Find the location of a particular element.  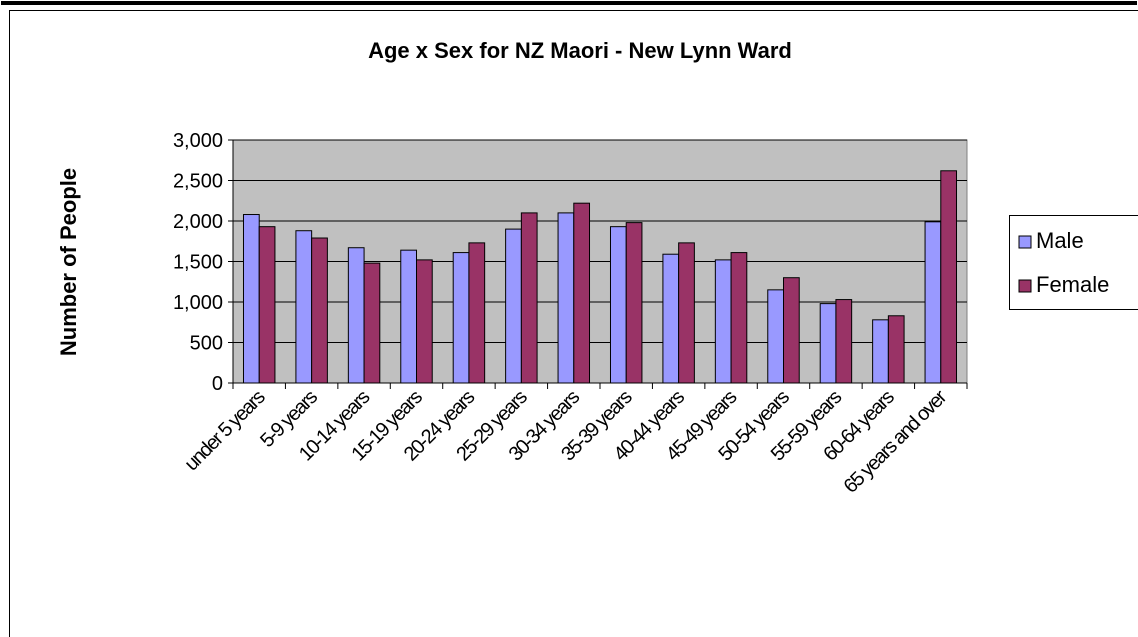

legend-label: Female is located at coordinates (1072, 284).